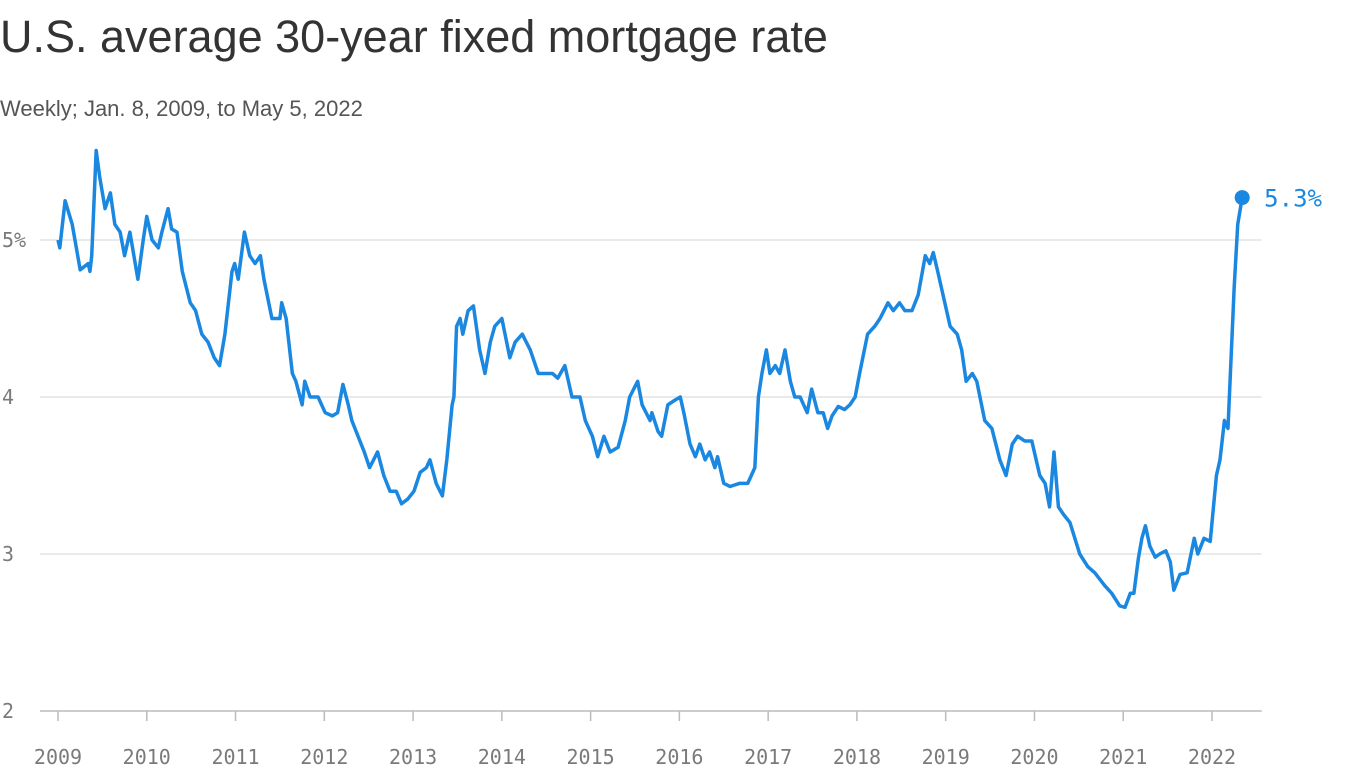  What do you see at coordinates (502, 756) in the screenshot?
I see `x-tick-label: 2014` at bounding box center [502, 756].